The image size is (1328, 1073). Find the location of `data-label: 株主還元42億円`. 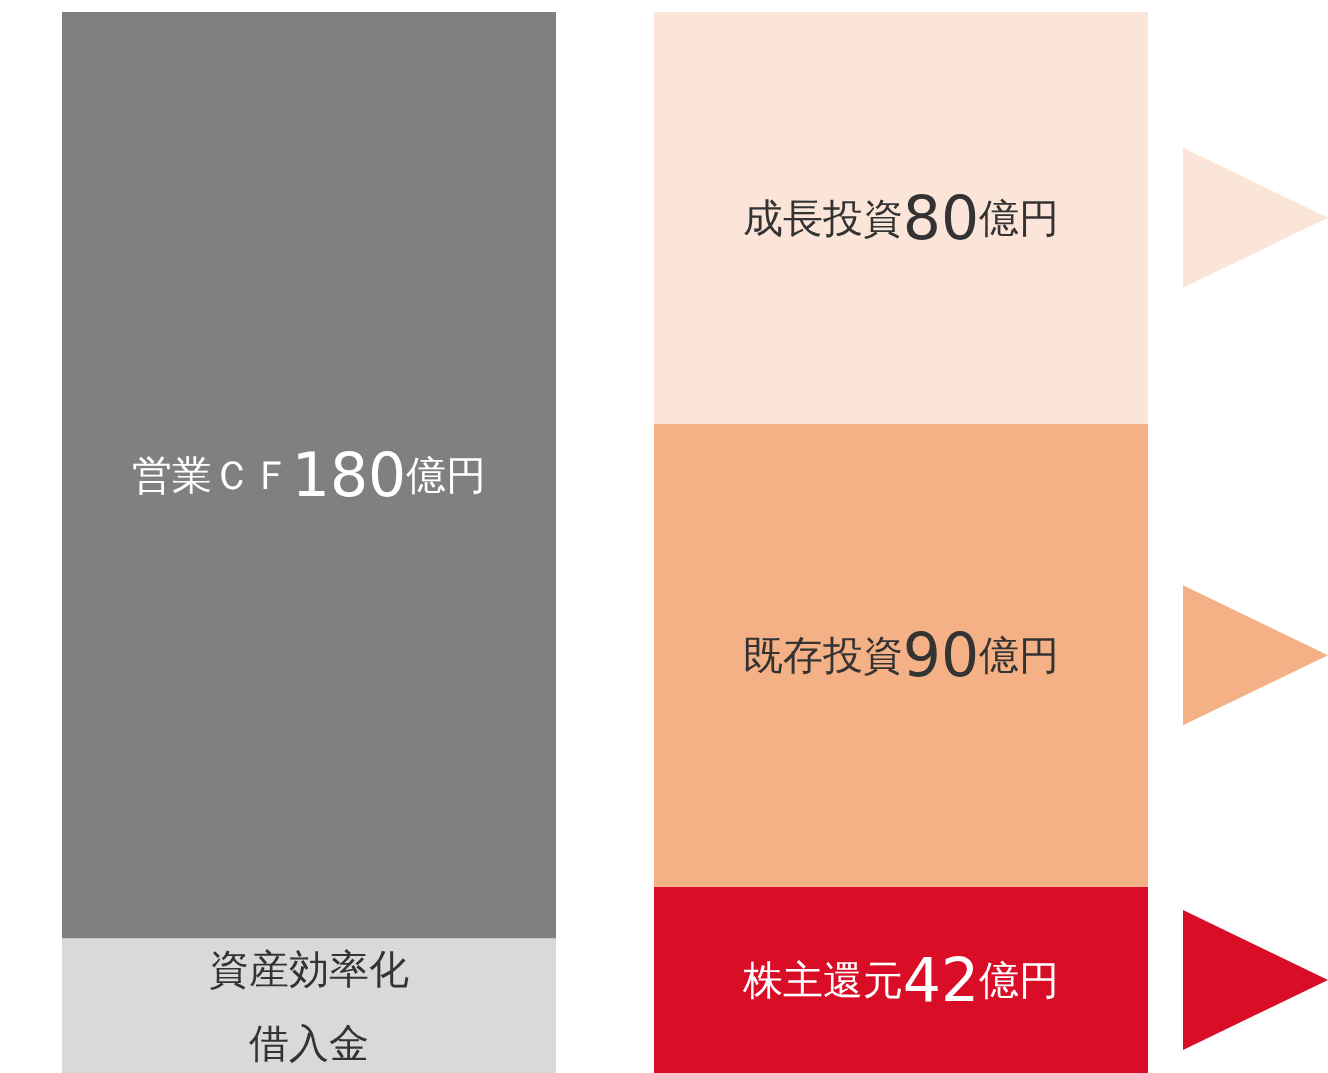

data-label: 株主還元42億円 is located at coordinates (900, 979).